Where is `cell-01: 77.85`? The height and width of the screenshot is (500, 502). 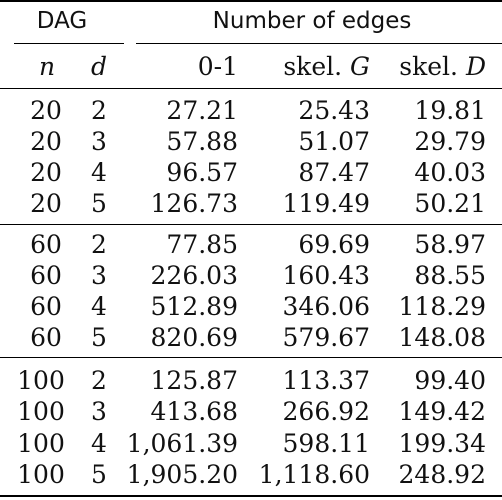
cell-01: 77.85 is located at coordinates (202, 244).